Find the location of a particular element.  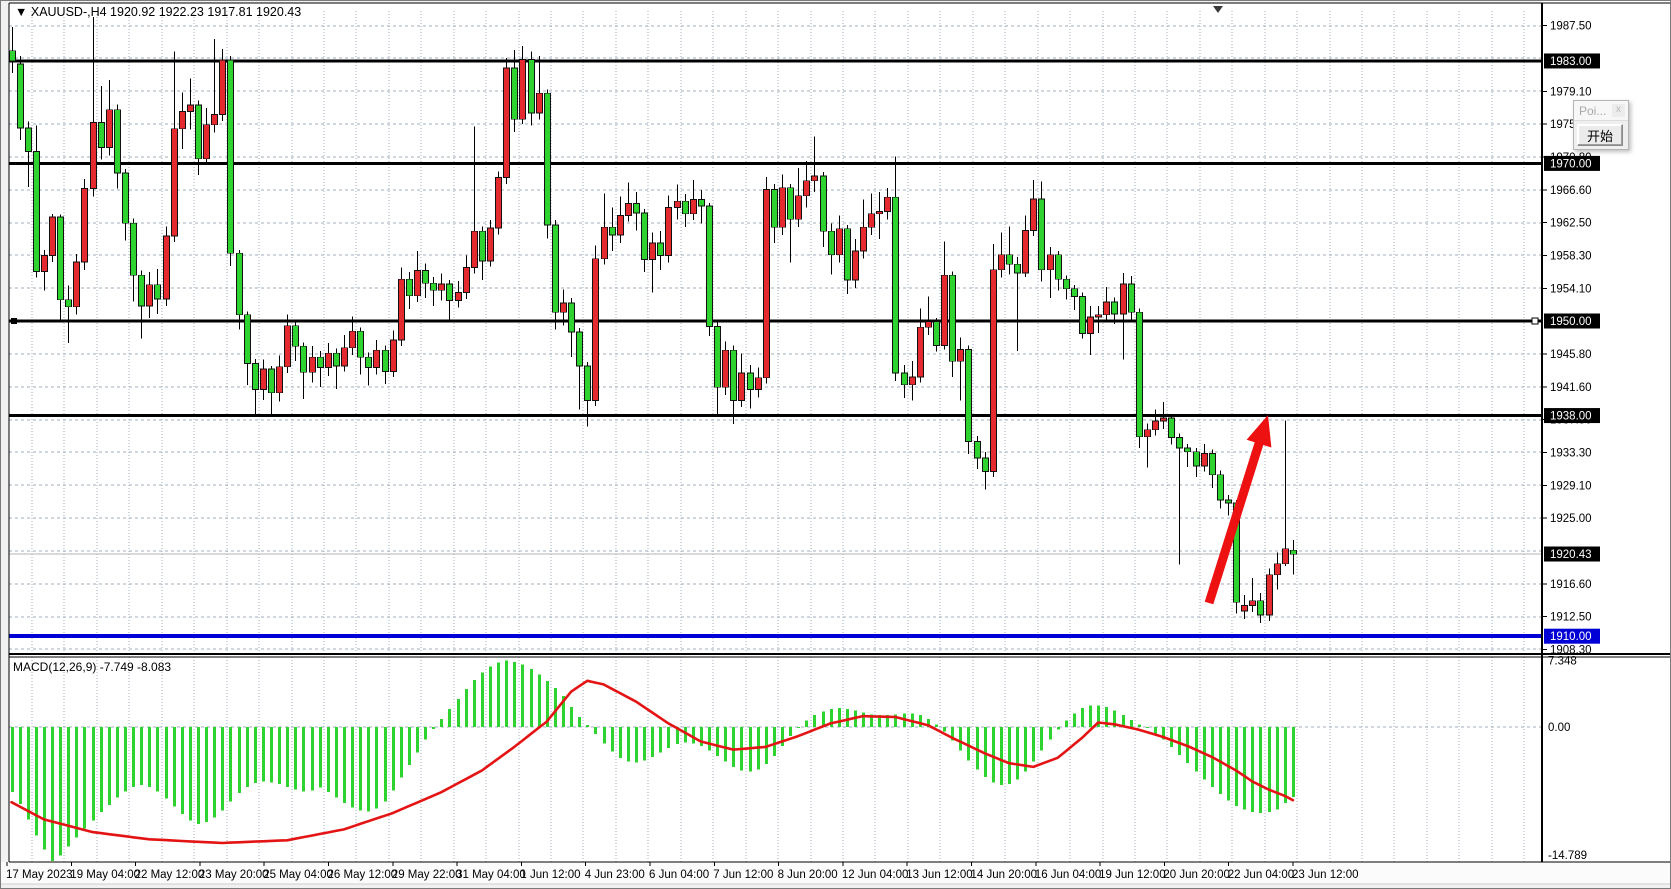

price-label: 1979.10 is located at coordinates (1571, 93).